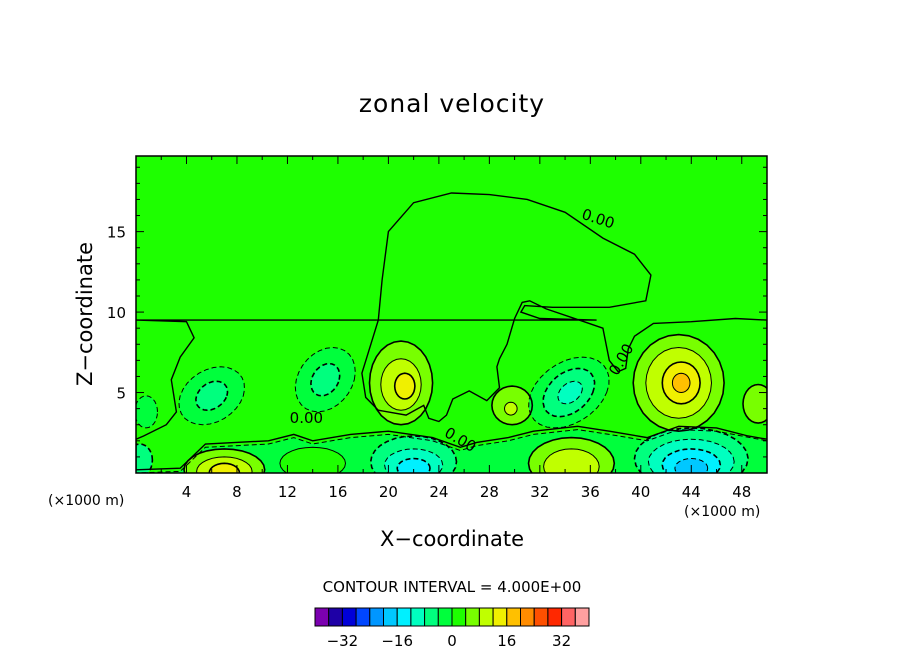  I want to click on colorbar-tick-label: 32, so click(561, 641).